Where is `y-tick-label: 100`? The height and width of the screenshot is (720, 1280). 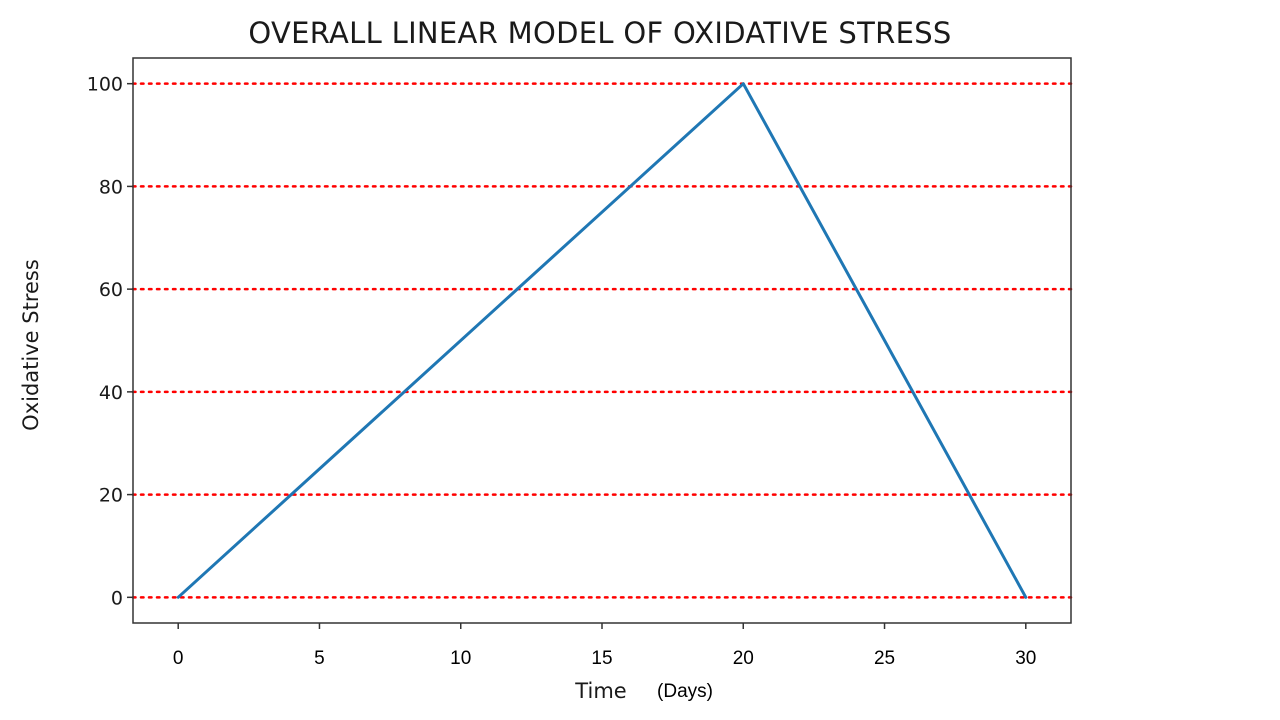
y-tick-label: 100 is located at coordinates (105, 85).